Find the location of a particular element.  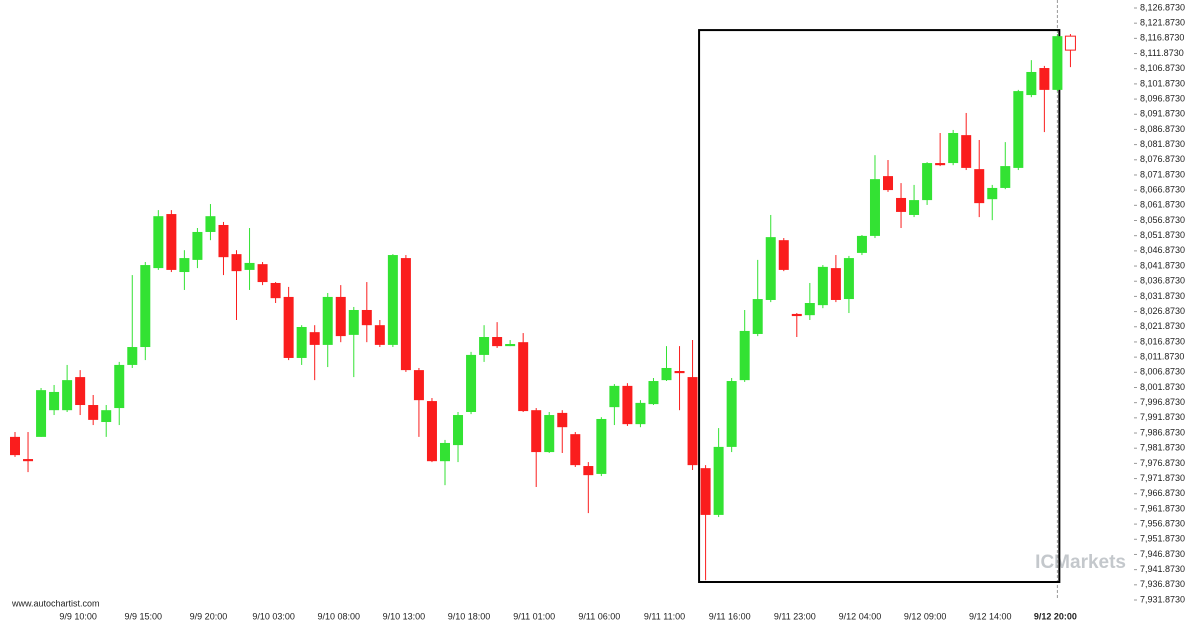

x-tick-label: 9/12 09:00 is located at coordinates (925, 616).